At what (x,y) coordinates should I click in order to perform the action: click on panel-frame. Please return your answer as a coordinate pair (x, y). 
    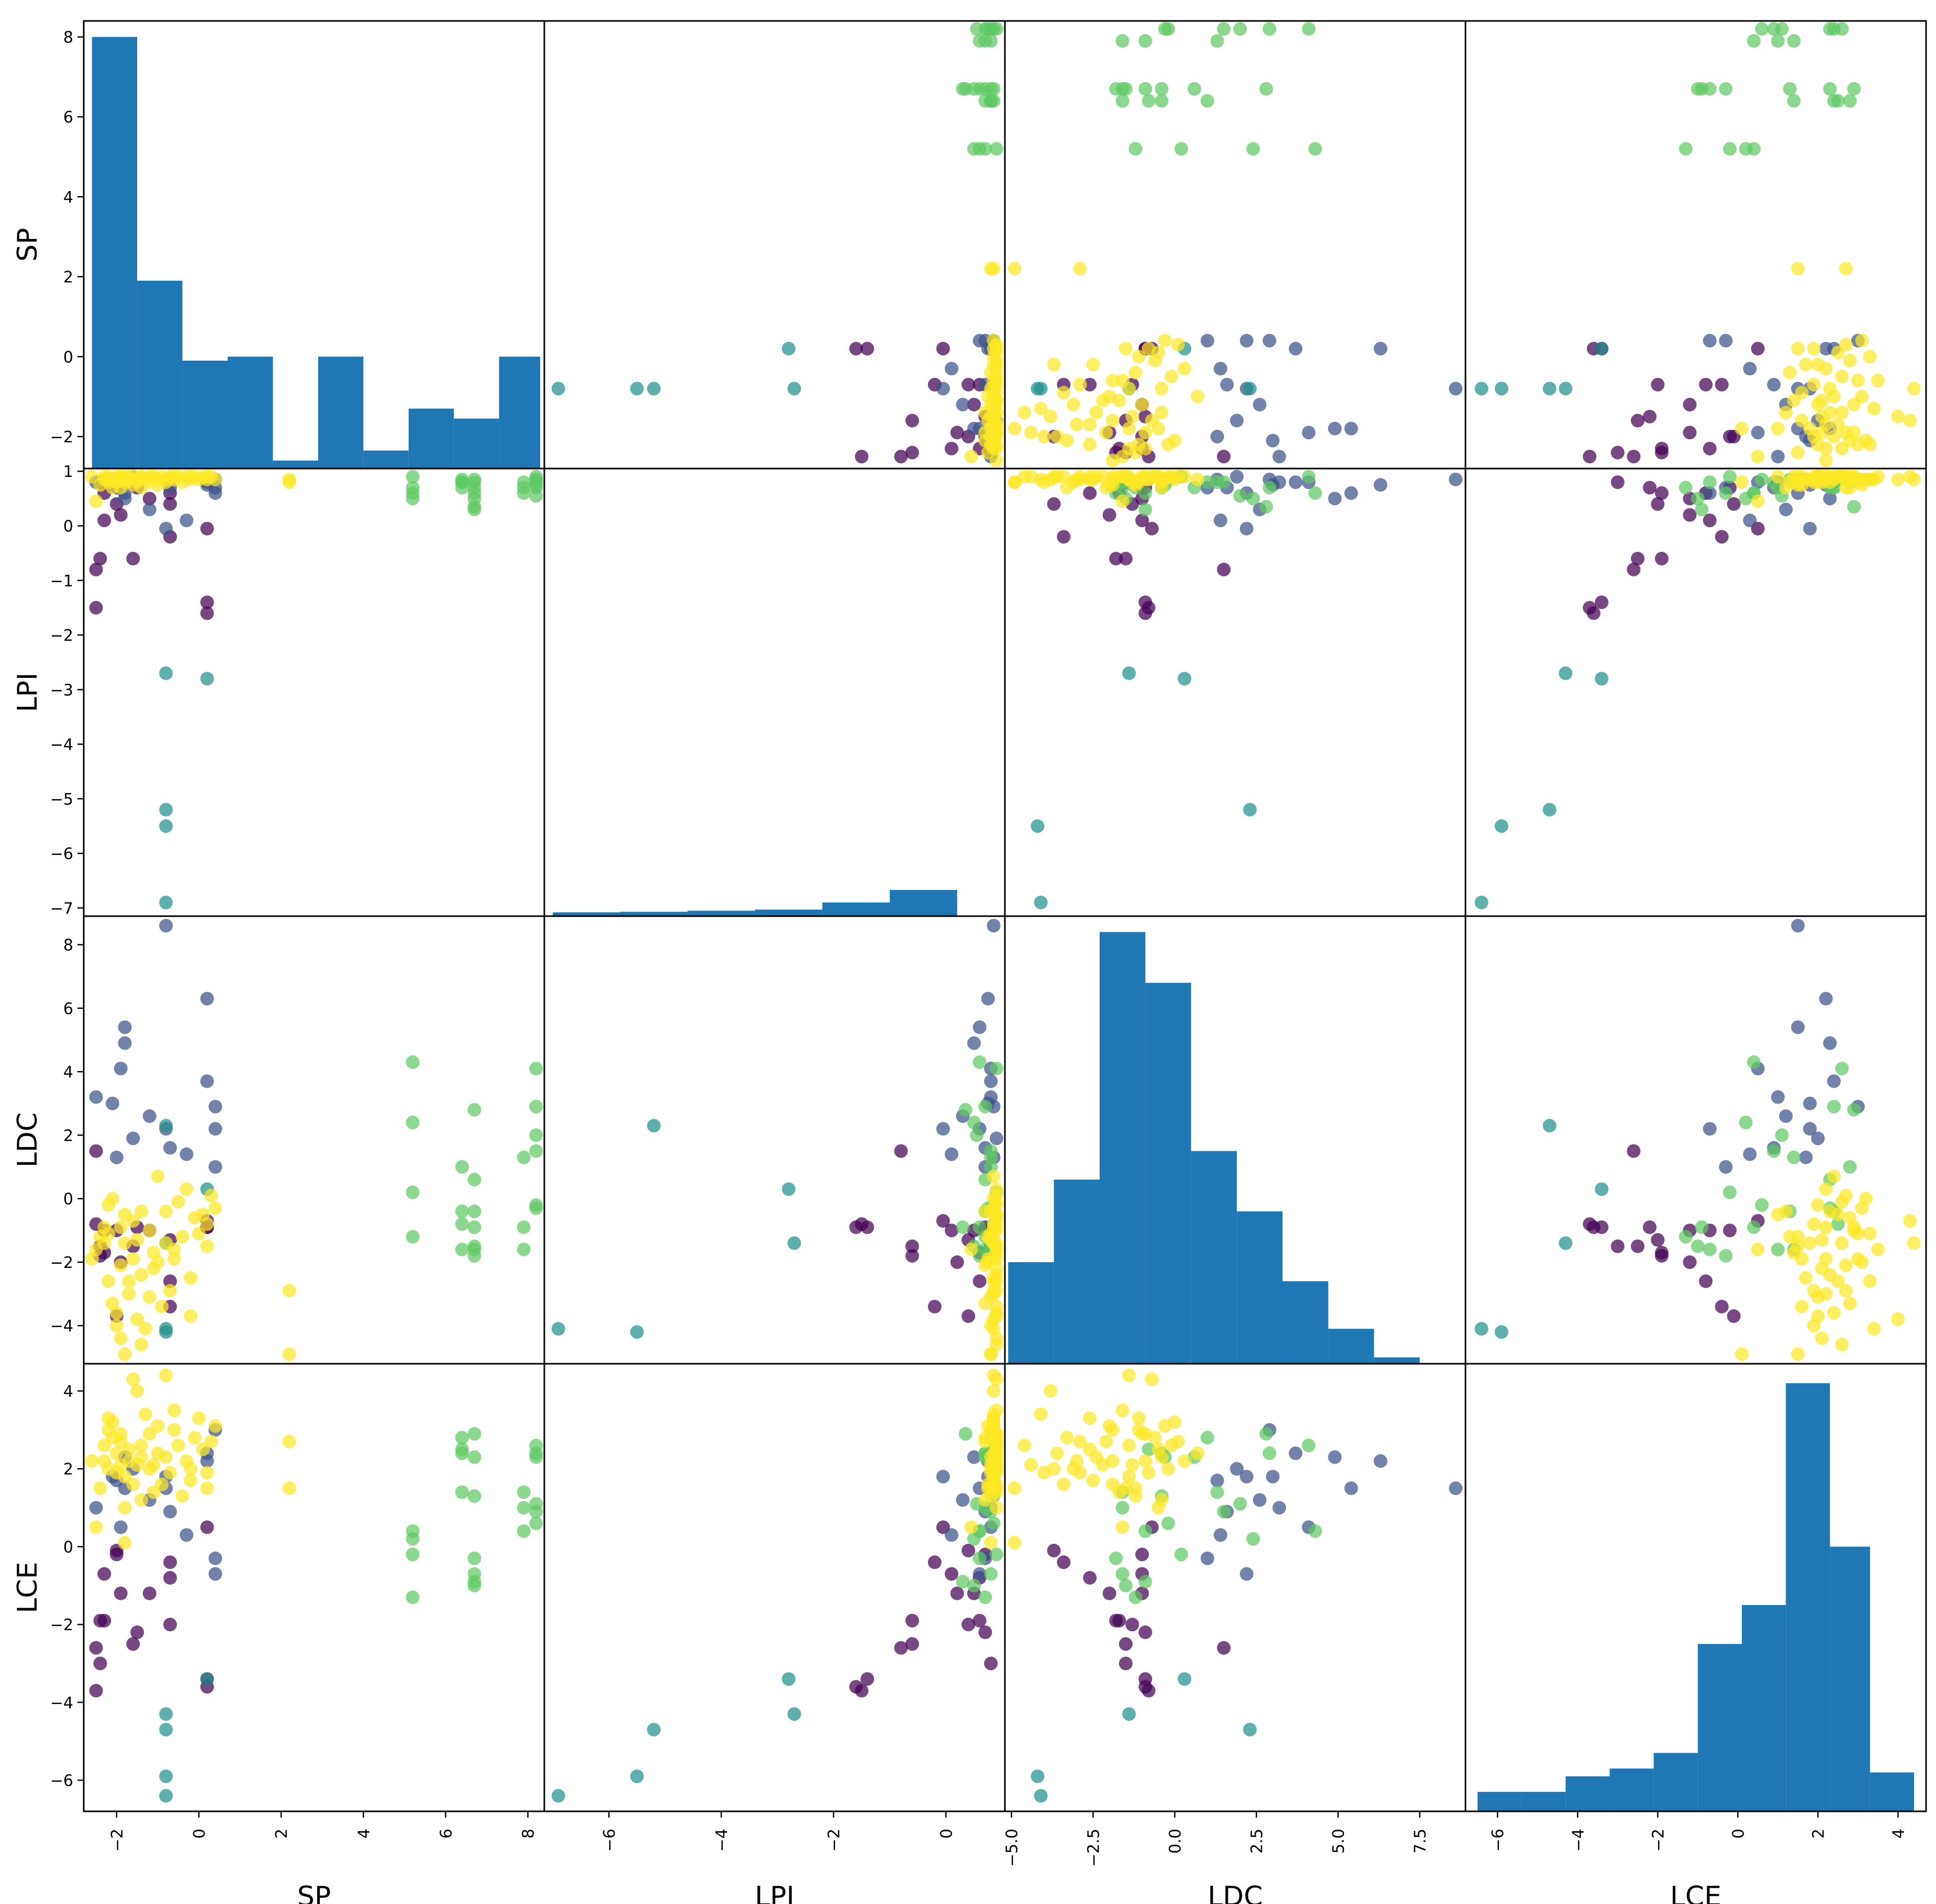
    Looking at the image, I should click on (1695, 1140).